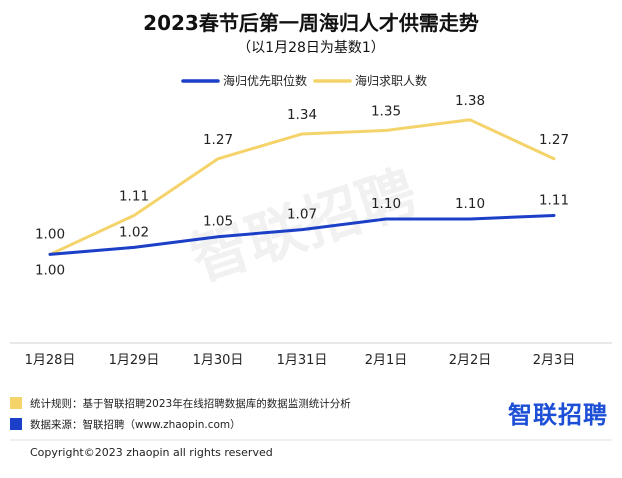 The height and width of the screenshot is (478, 622). What do you see at coordinates (311, 23) in the screenshot?
I see `chart-title: 2023春节后第一周海归人才供需走势` at bounding box center [311, 23].